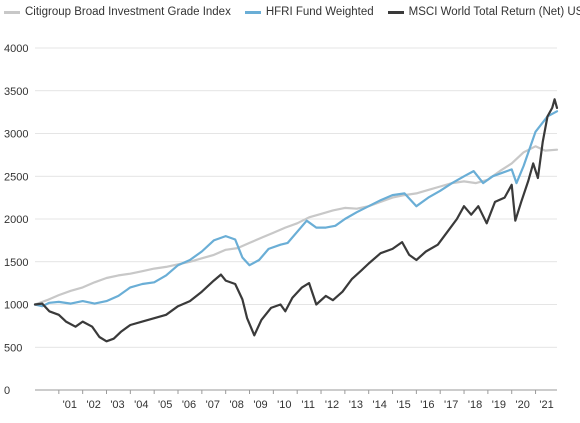 This screenshot has width=580, height=423. I want to click on y-tick-label: 2500, so click(16, 177).